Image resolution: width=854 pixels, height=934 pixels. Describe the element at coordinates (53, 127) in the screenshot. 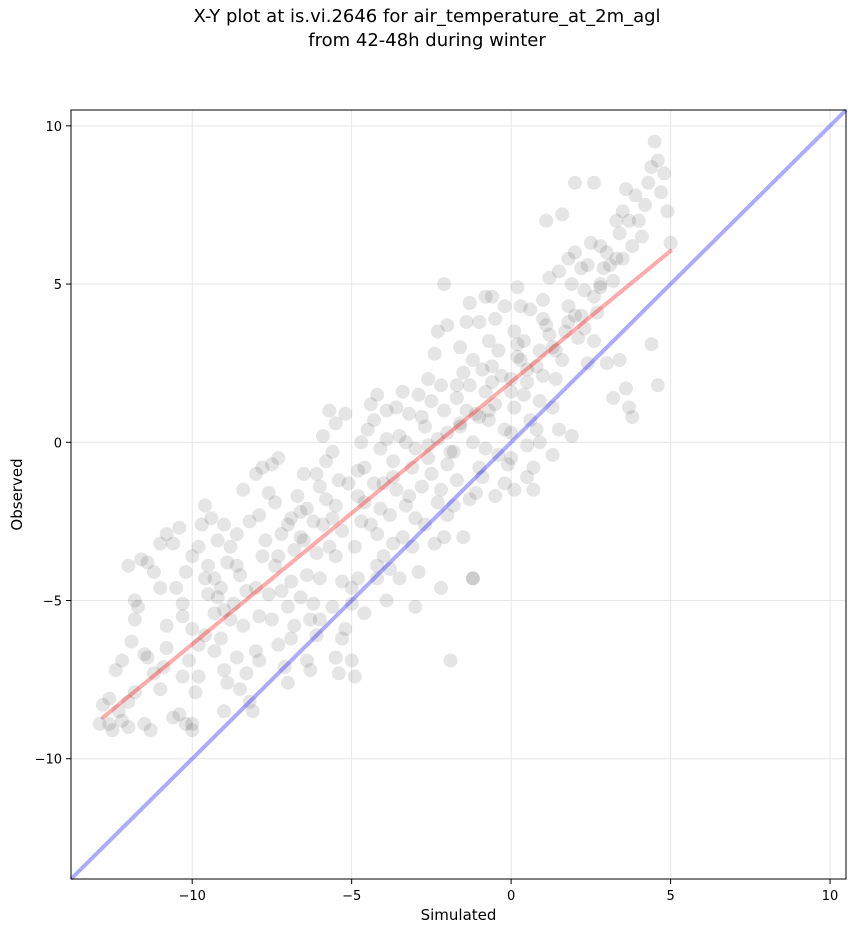

I see `y-tick-label-4: 10` at that location.